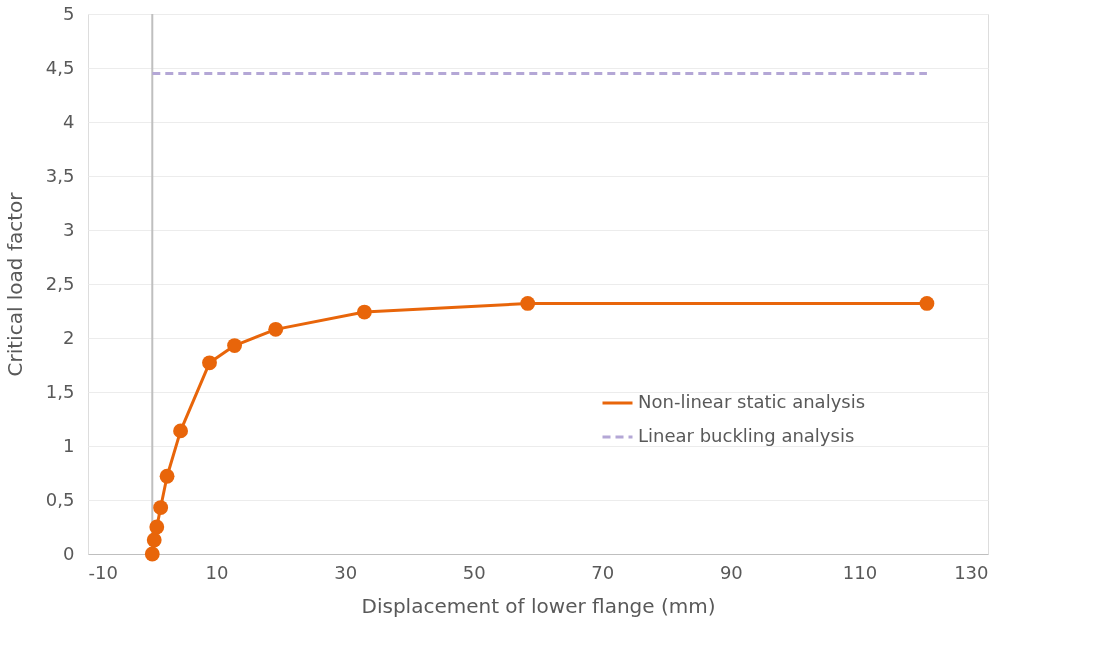 This screenshot has width=1116, height=663. Describe the element at coordinates (60, 499) in the screenshot. I see `y-tick-label: 0,5` at that location.